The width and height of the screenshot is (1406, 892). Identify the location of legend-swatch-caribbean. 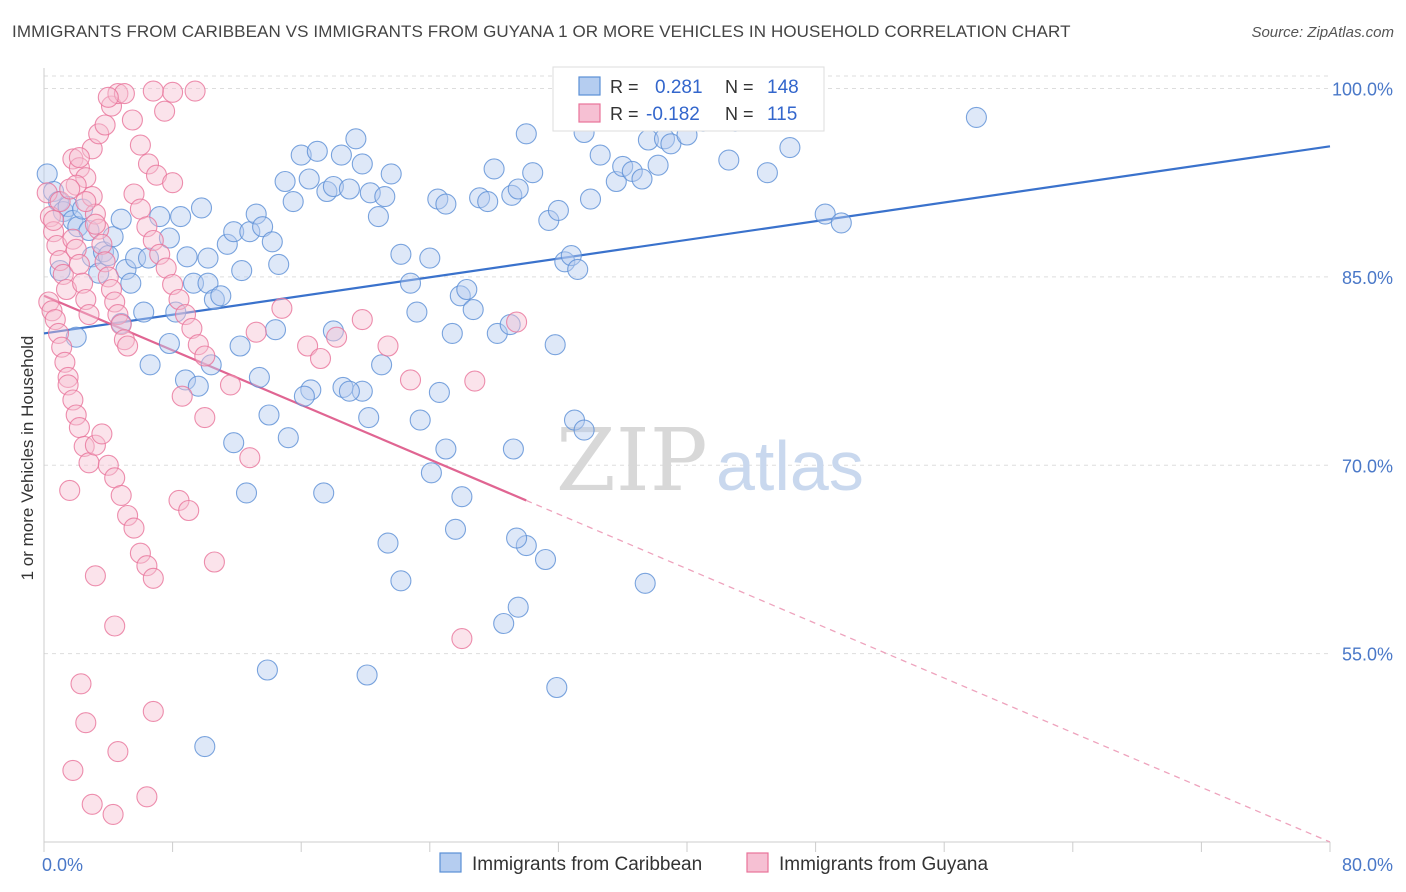
(589, 86).